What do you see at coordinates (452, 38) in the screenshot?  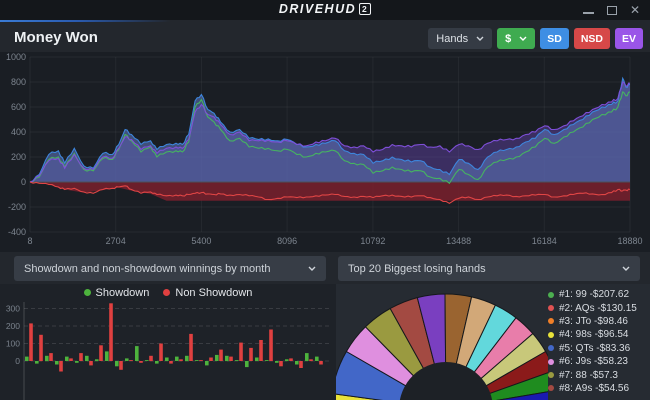 I see `hands-dropdown-label: Hands` at bounding box center [452, 38].